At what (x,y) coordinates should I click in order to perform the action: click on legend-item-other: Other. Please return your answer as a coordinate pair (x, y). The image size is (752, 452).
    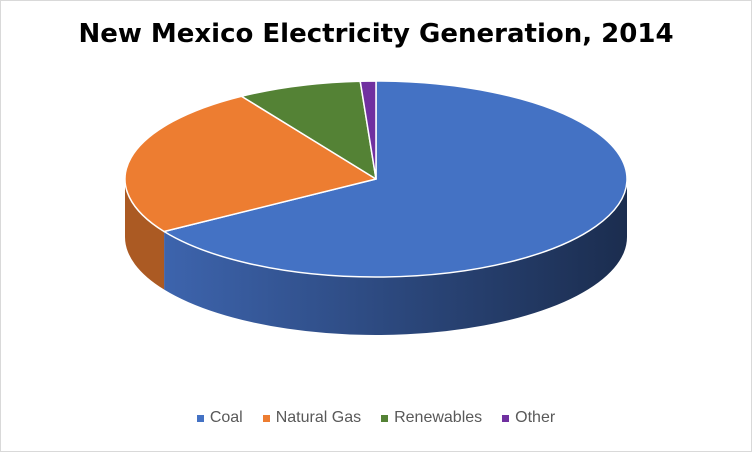
    Looking at the image, I should click on (528, 418).